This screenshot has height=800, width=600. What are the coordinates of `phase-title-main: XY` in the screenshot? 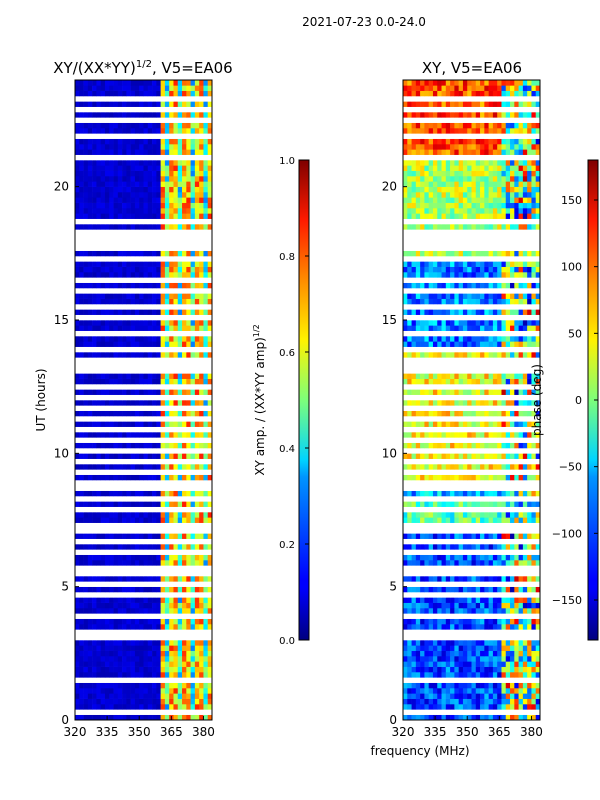 It's located at (432, 68).